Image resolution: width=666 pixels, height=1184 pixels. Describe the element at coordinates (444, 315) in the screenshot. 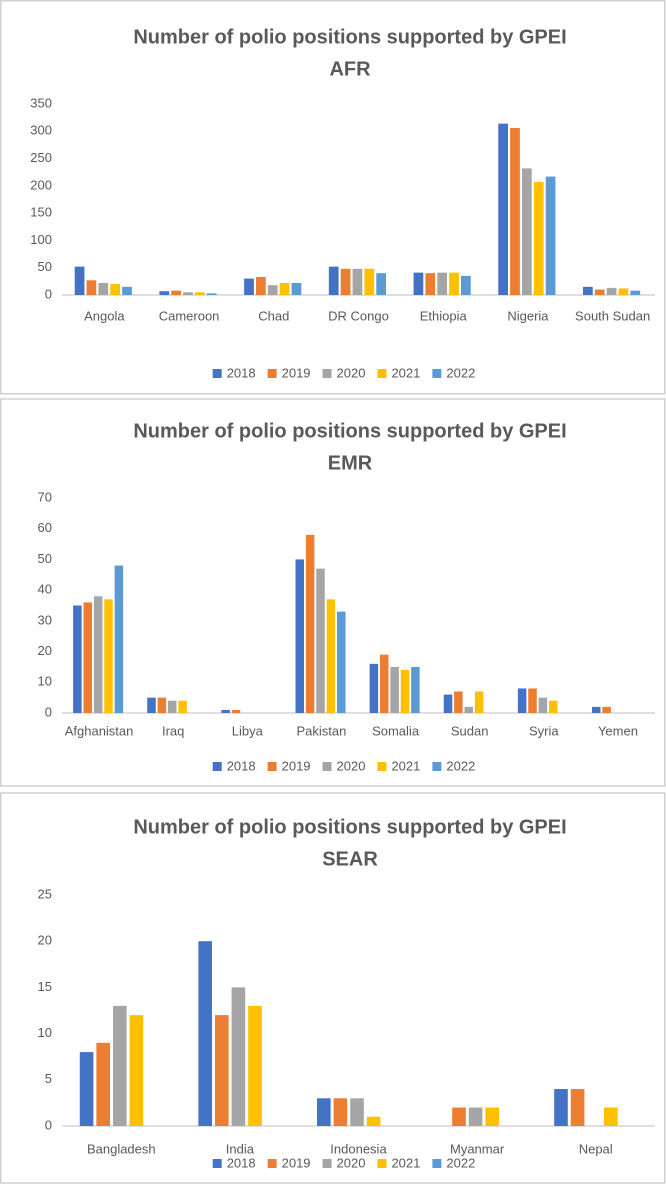

I see `x-tick-label: Ethiopia` at that location.